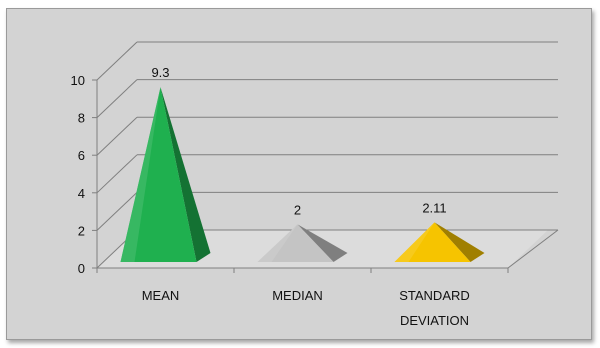  I want to click on category-label-2-0: STANDARD, so click(434, 295).